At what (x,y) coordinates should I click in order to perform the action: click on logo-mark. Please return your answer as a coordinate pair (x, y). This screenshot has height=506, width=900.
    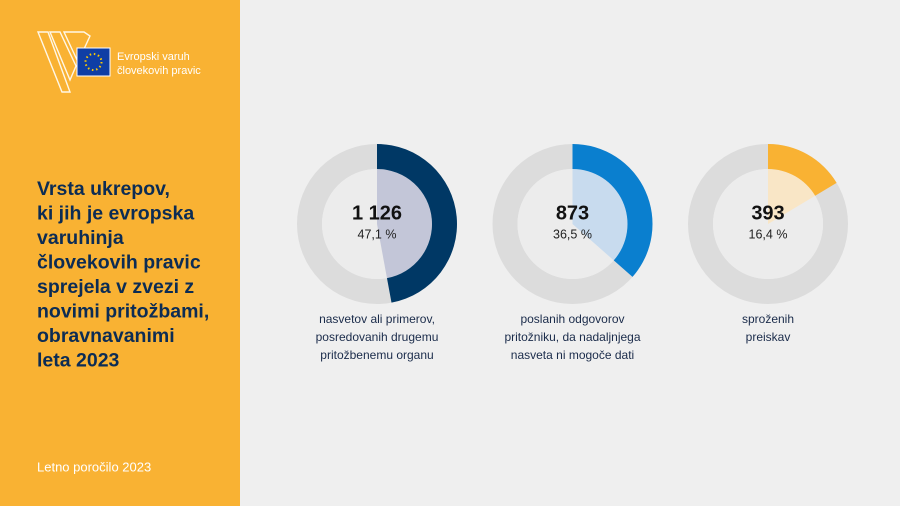
    Looking at the image, I should click on (63, 62).